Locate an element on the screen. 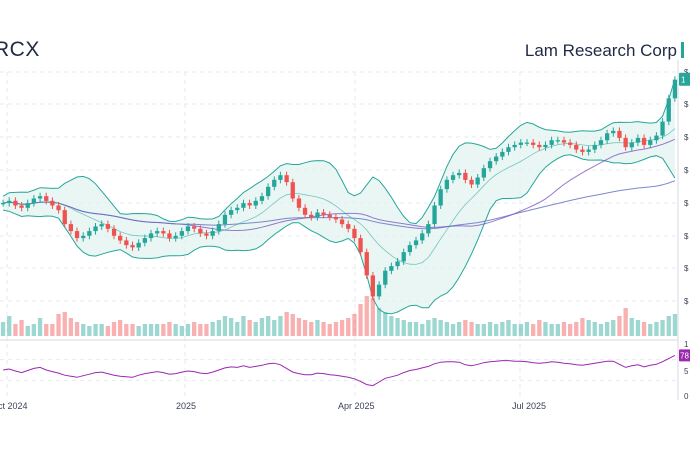 The image size is (690, 450). company-name-text: Lam Research Corp is located at coordinates (600, 50).